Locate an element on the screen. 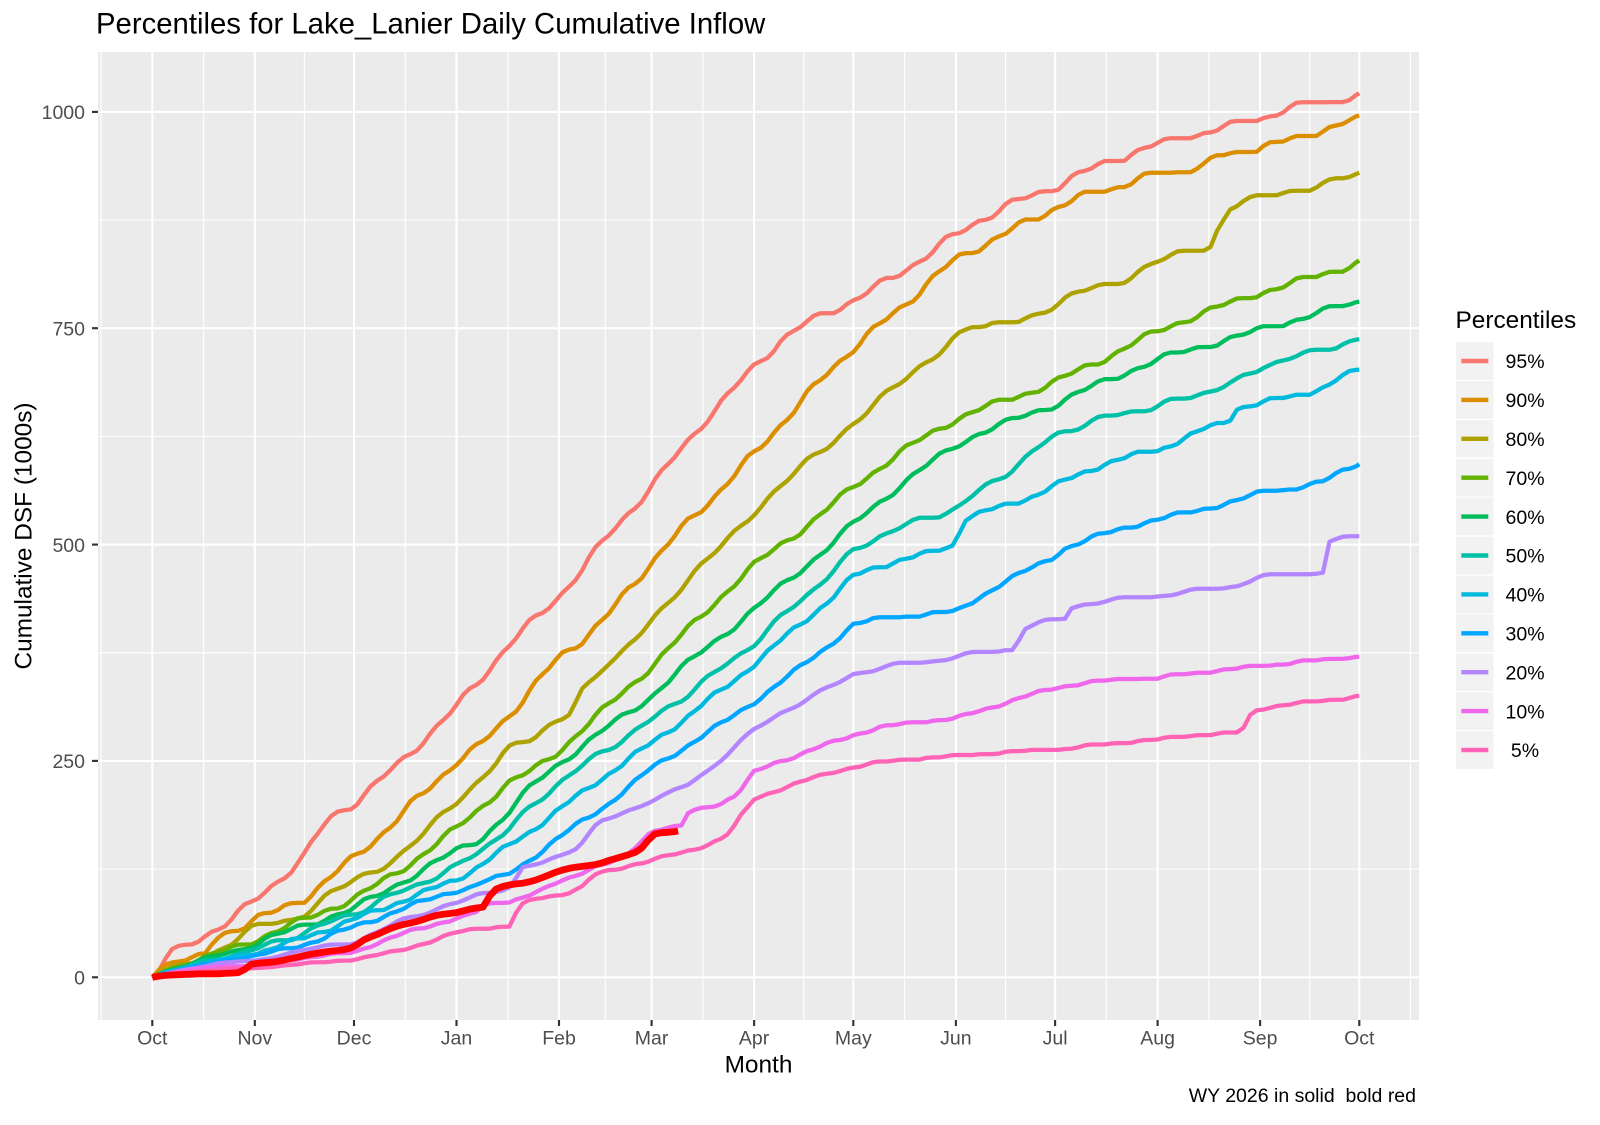  svg-text: May is located at coordinates (853, 1039).